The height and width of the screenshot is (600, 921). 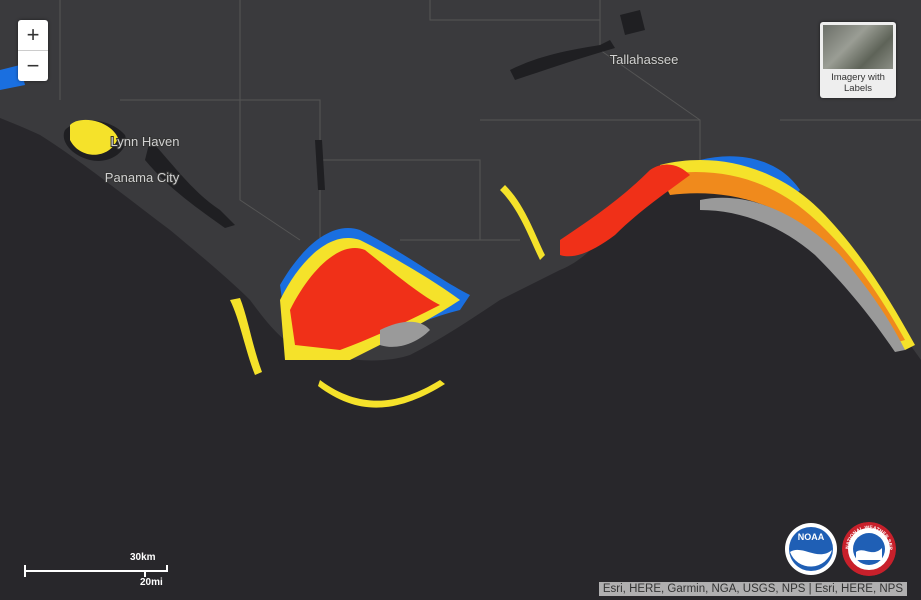 What do you see at coordinates (858, 47) in the screenshot?
I see `basemap-thumbnail` at bounding box center [858, 47].